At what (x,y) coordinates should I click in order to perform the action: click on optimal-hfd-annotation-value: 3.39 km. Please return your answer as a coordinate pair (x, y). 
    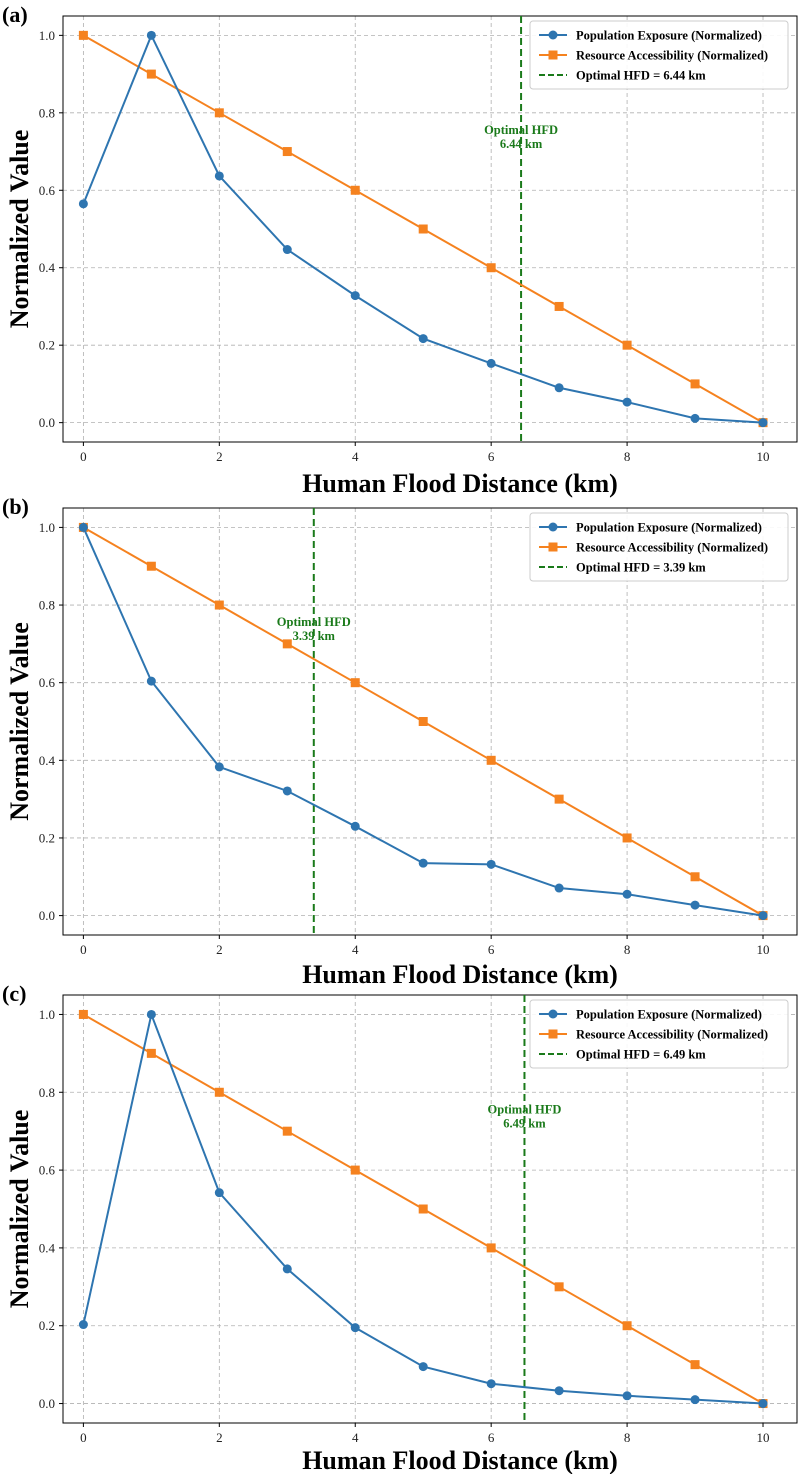
    Looking at the image, I should click on (314, 636).